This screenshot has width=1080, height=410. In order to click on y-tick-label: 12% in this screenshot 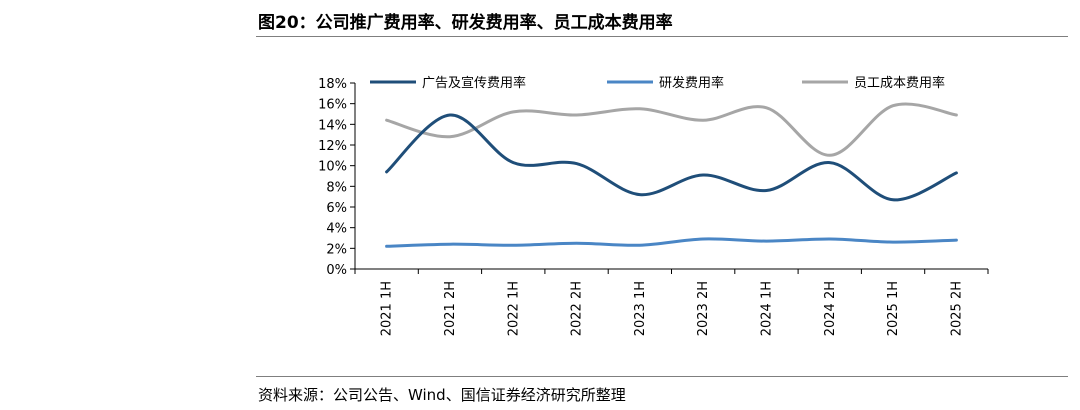, I will do `click(332, 146)`.